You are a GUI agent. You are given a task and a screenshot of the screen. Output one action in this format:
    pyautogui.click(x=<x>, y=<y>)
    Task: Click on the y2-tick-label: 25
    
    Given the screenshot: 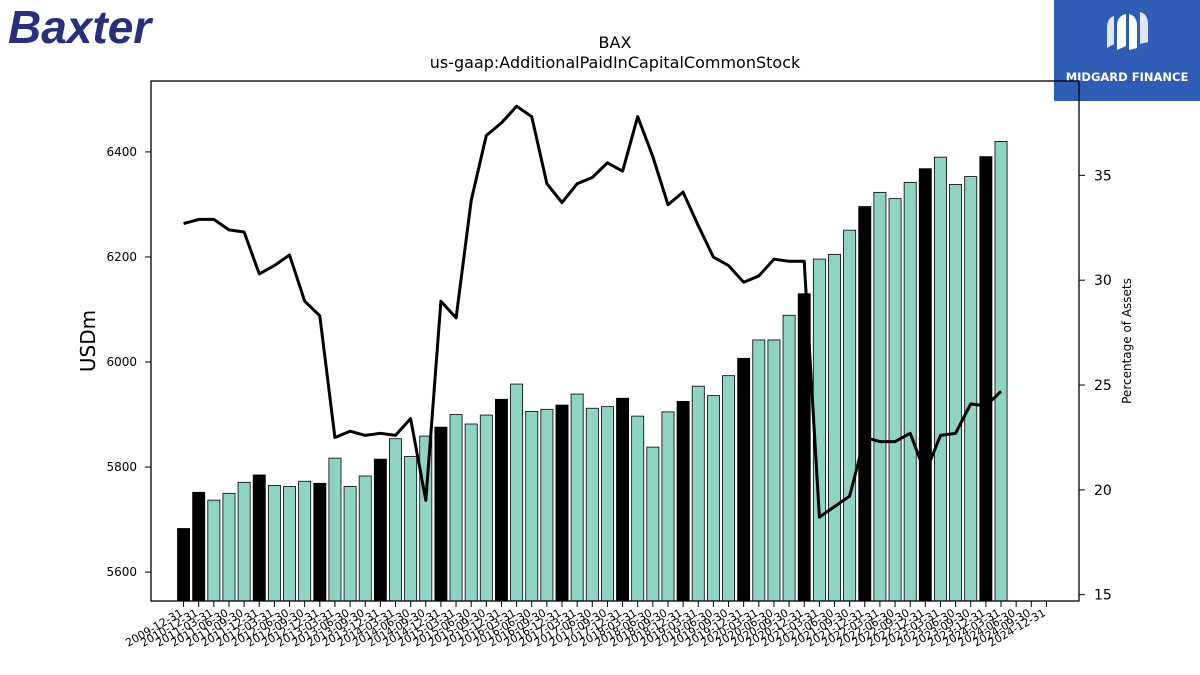 What is the action you would take?
    pyautogui.click(x=1103, y=386)
    